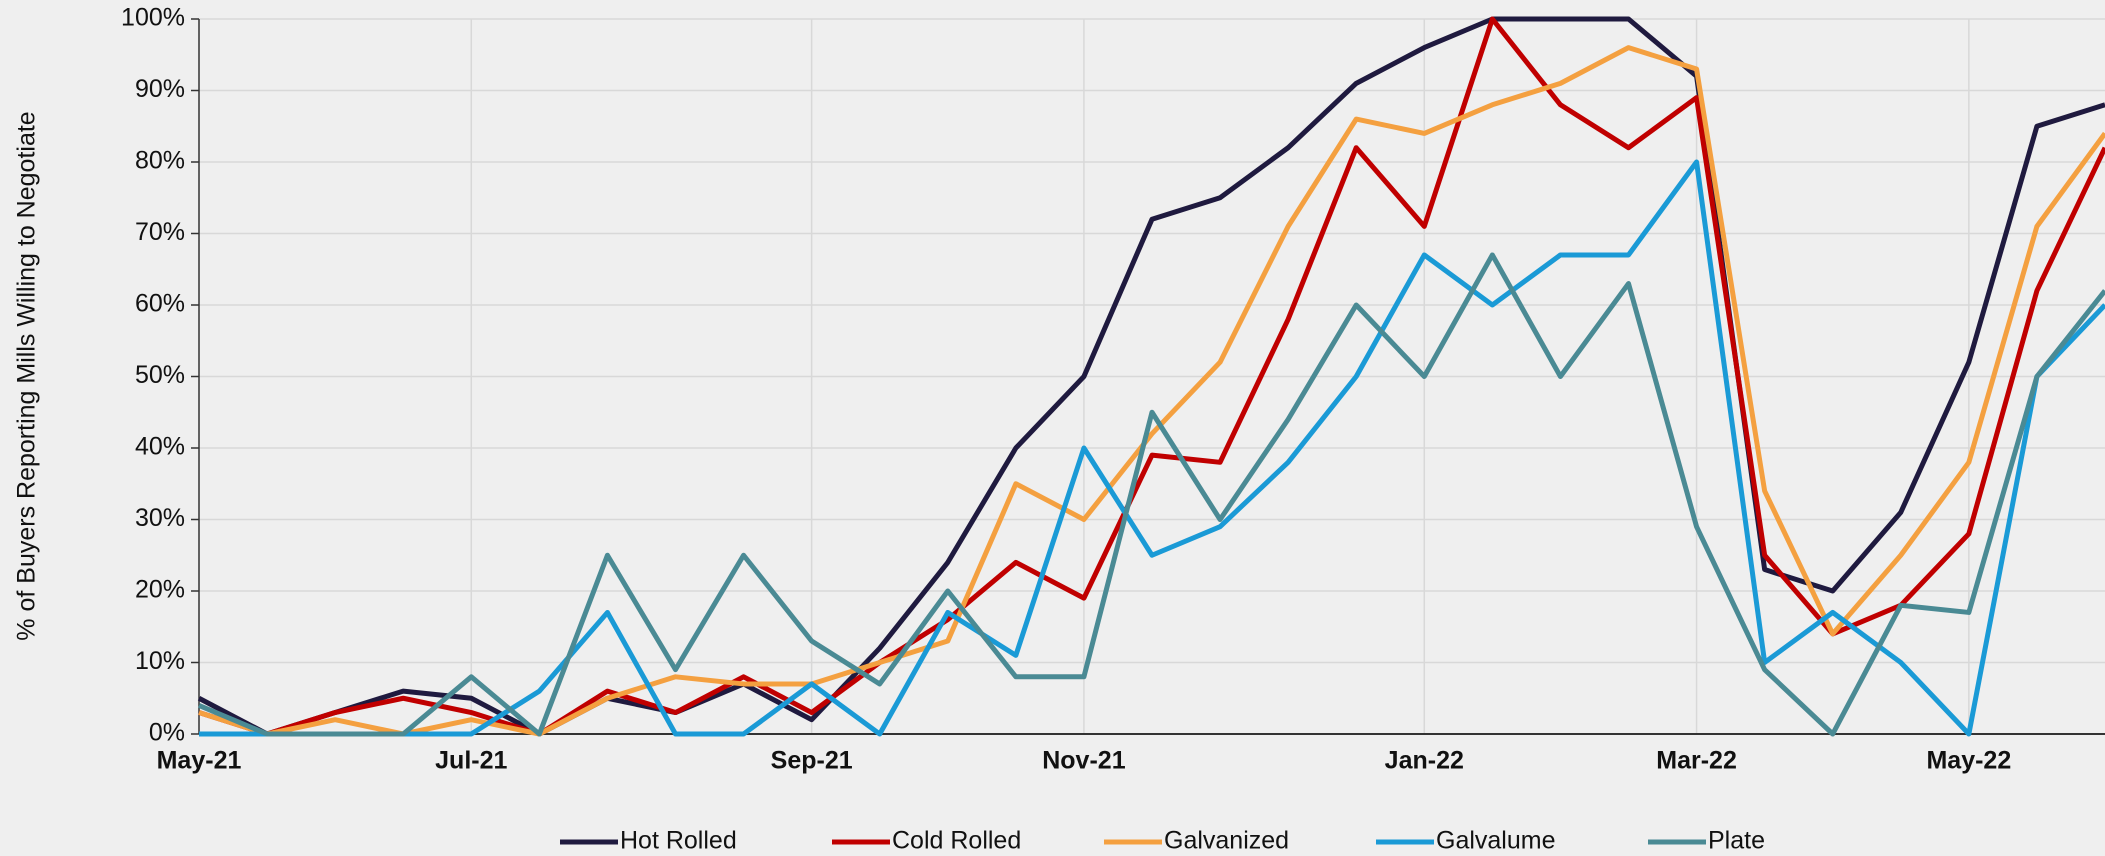 The image size is (2105, 856). I want to click on y-tick-label: 10%, so click(160, 661).